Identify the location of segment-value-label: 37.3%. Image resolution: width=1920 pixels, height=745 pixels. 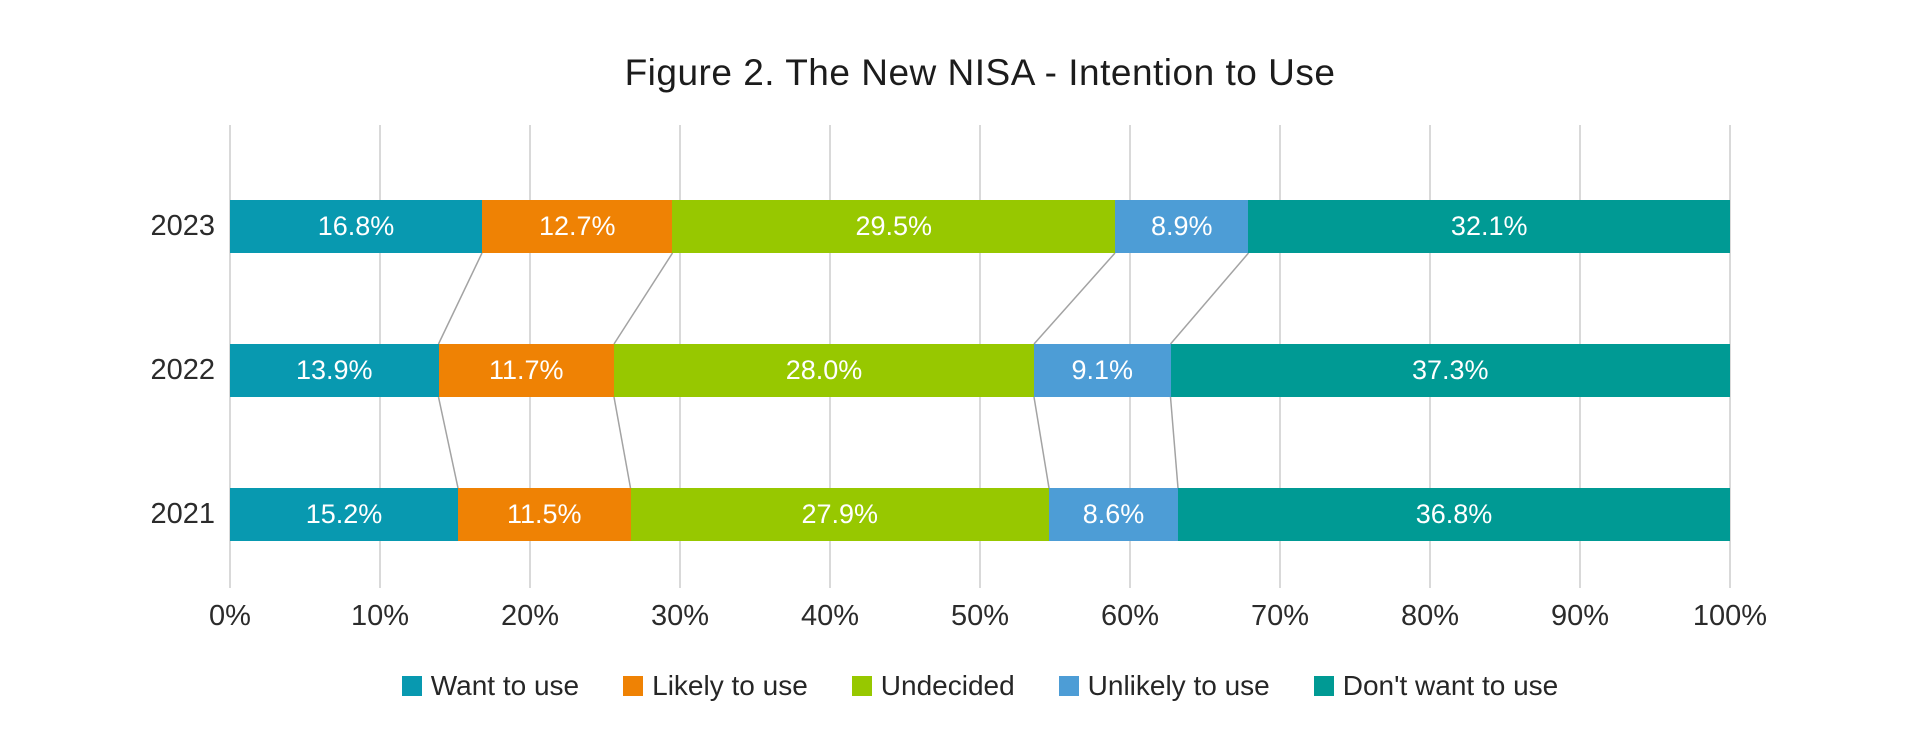
(1450, 370).